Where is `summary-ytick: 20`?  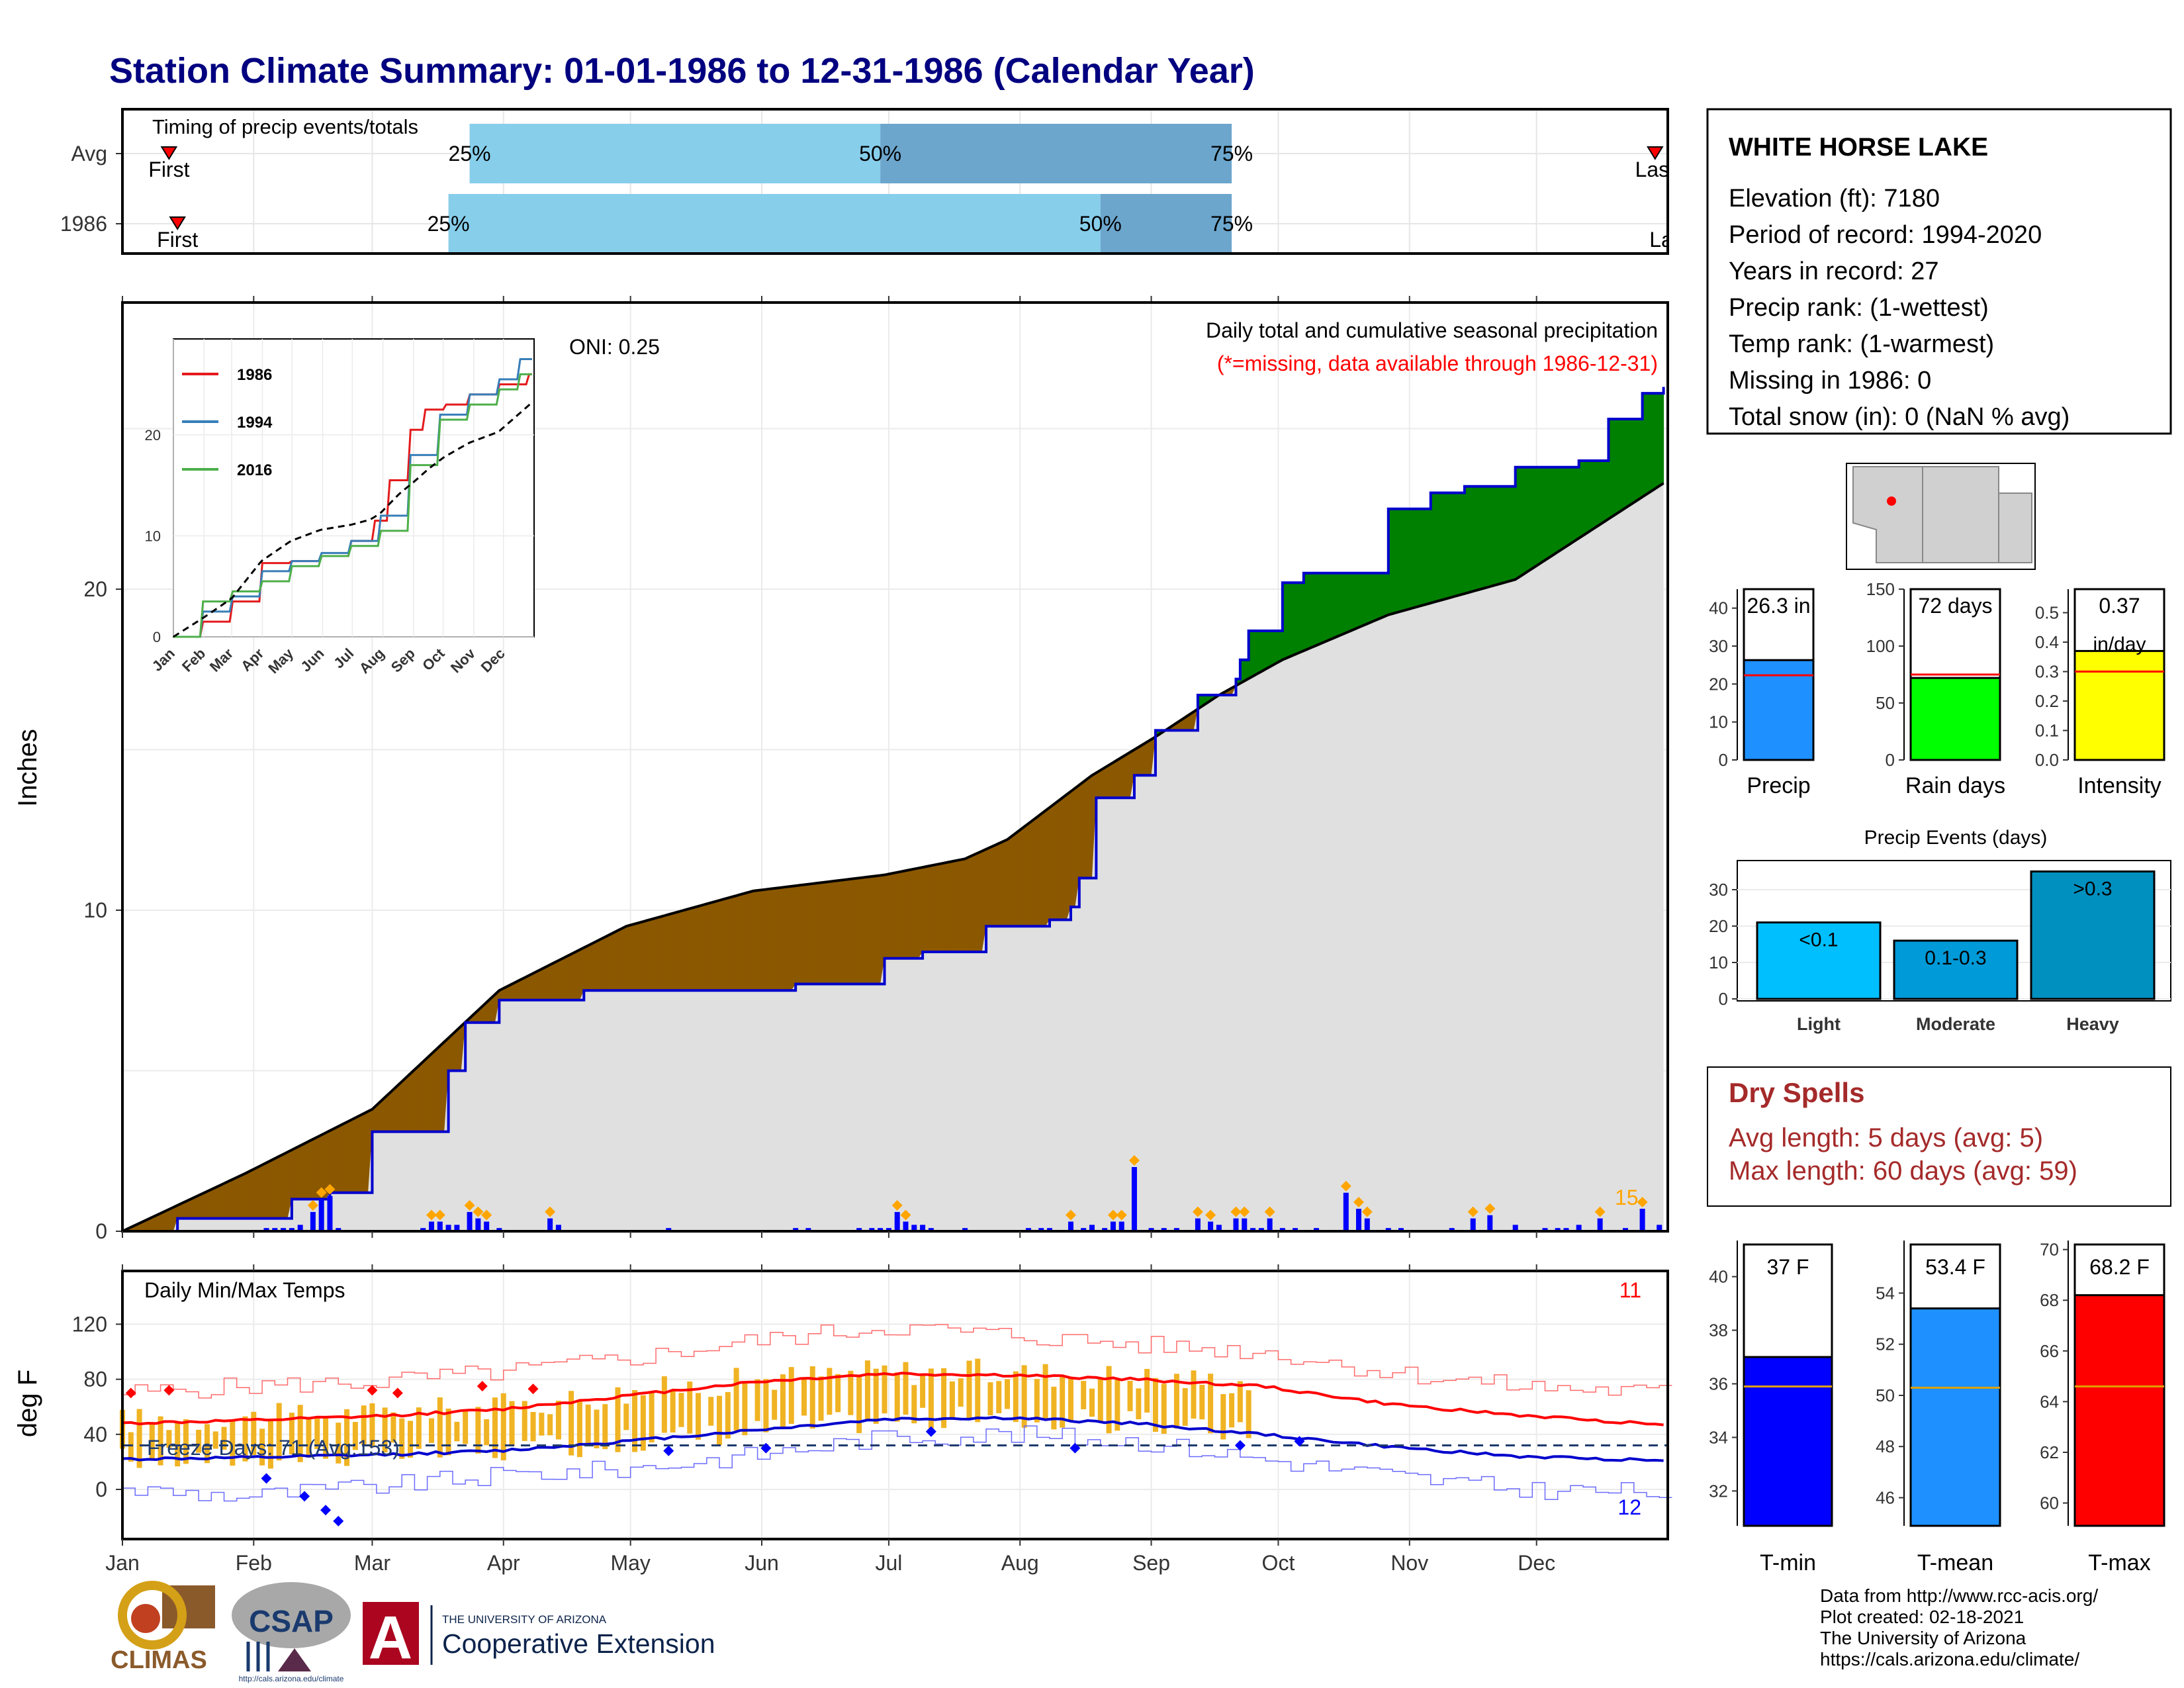 summary-ytick: 20 is located at coordinates (1718, 684).